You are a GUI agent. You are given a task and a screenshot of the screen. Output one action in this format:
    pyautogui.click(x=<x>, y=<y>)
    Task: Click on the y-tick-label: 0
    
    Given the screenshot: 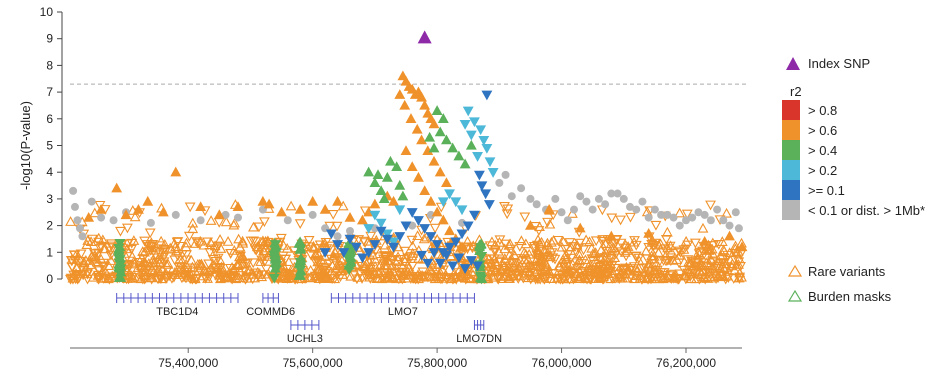 What is the action you would take?
    pyautogui.click(x=49, y=279)
    